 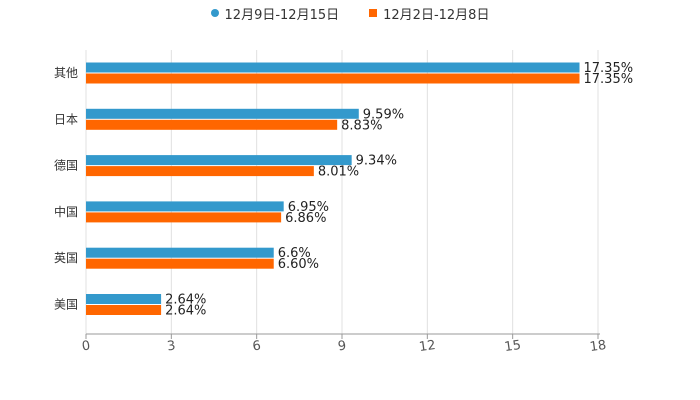 I want to click on category-label-2: 德国, so click(x=66, y=165).